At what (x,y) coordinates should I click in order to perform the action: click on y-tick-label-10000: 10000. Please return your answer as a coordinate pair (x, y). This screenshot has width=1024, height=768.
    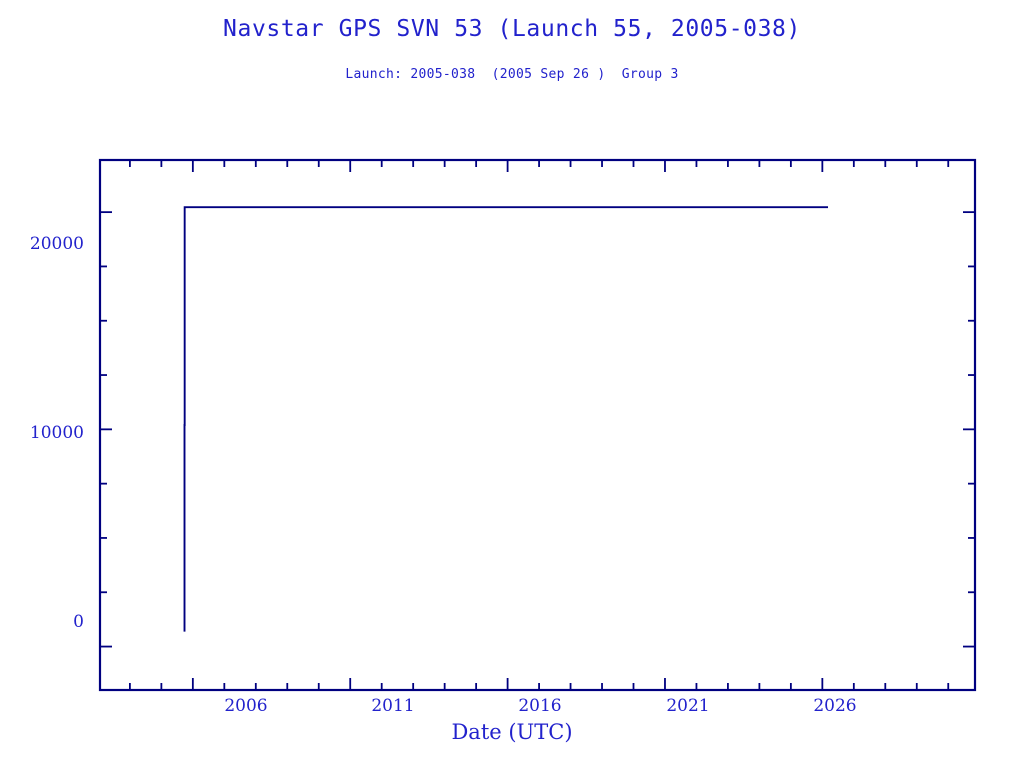
    Looking at the image, I should click on (56, 433).